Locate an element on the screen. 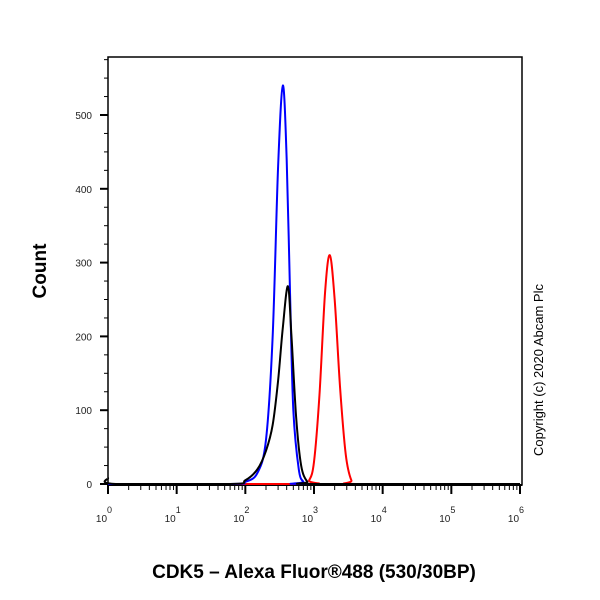 The image size is (600, 600). y-axis: 0 100 200 300 400 500 is located at coordinates (91, 275).